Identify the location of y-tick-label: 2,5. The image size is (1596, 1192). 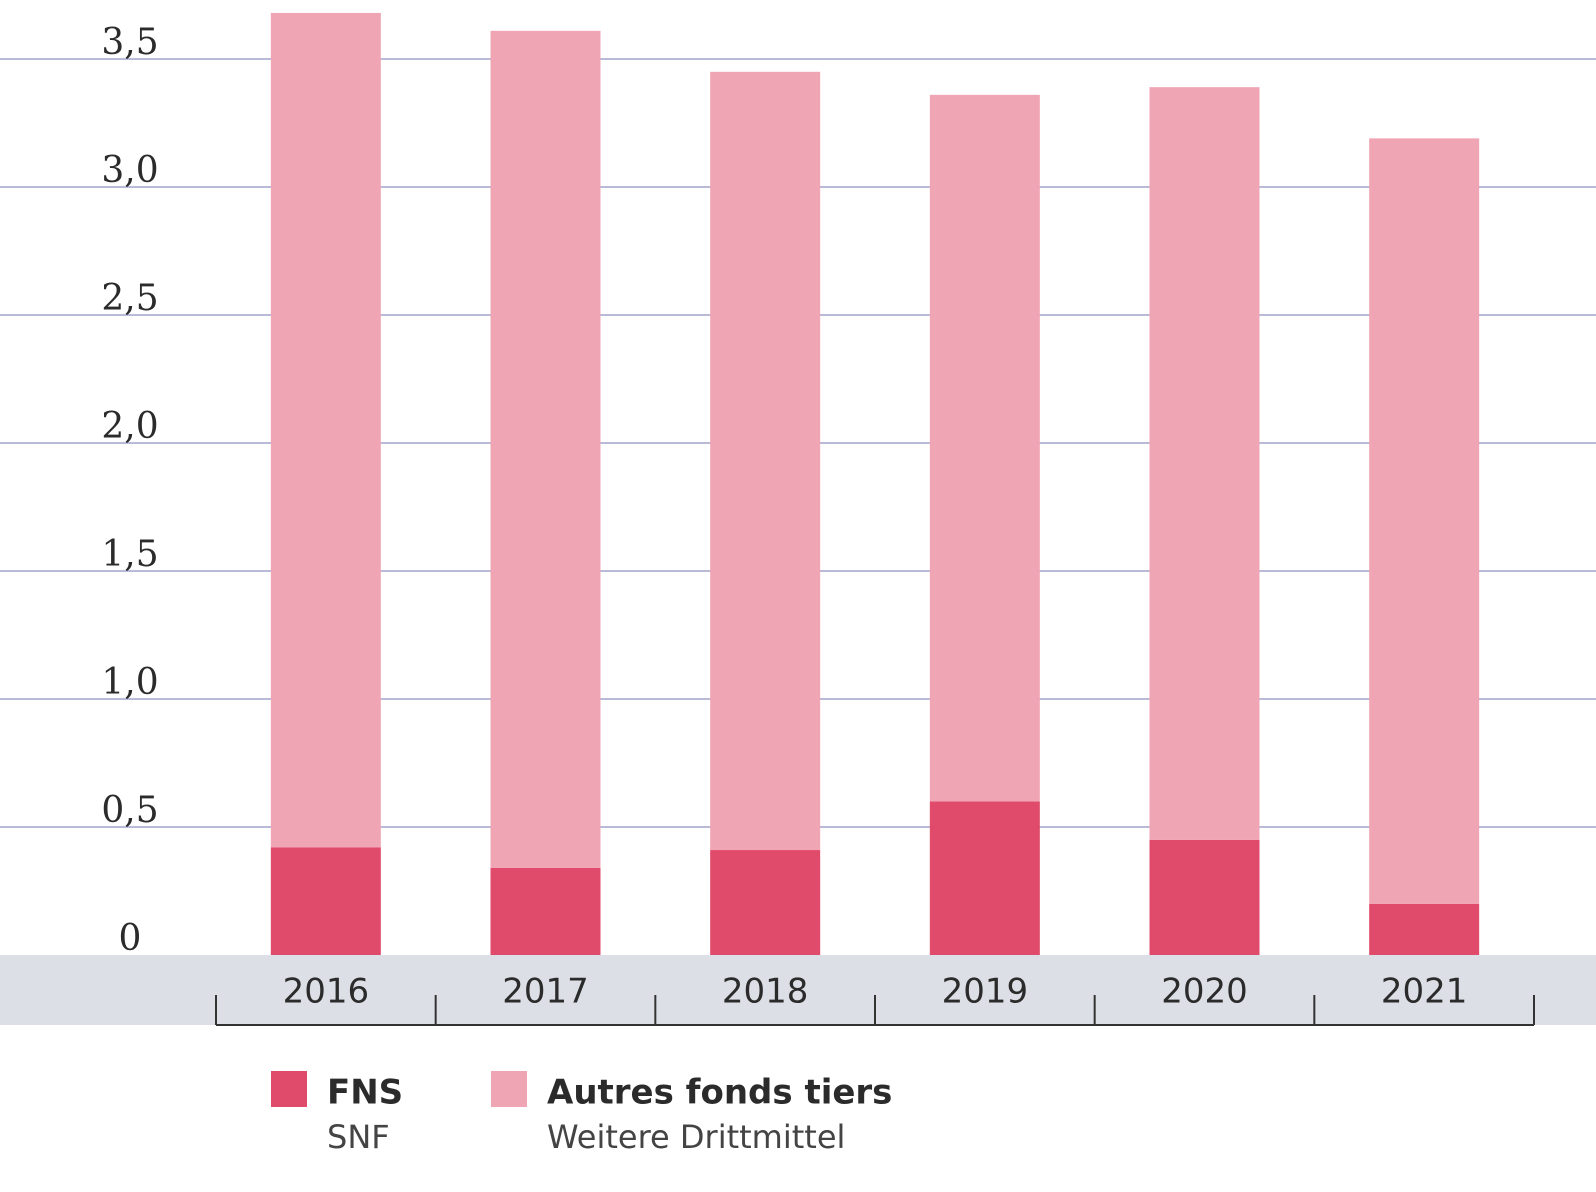
(129, 298).